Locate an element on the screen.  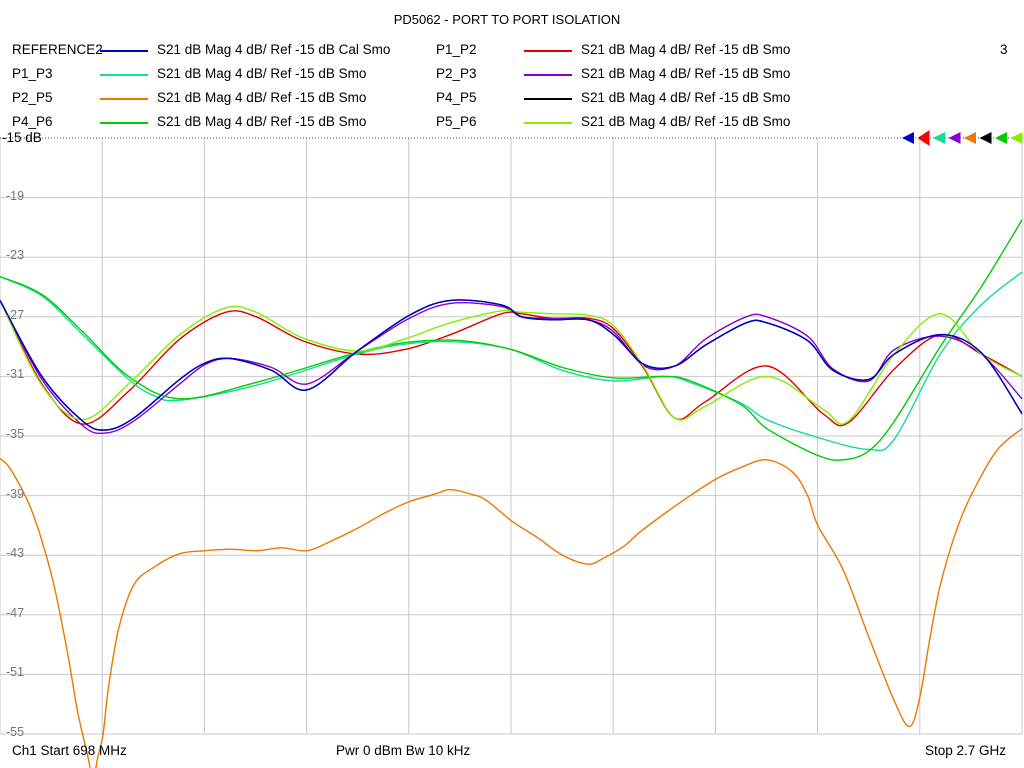
footer-stop: Stop 2.7 GHz is located at coordinates (966, 750).